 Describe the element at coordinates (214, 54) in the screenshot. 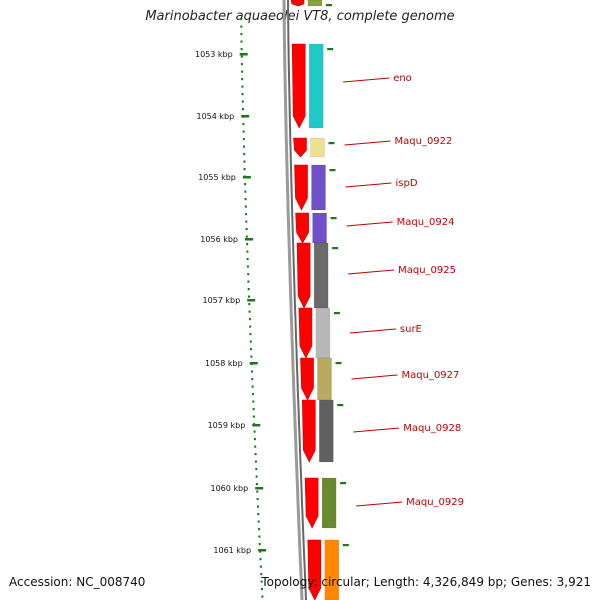

I see `tick-label: 1053 kbp` at that location.